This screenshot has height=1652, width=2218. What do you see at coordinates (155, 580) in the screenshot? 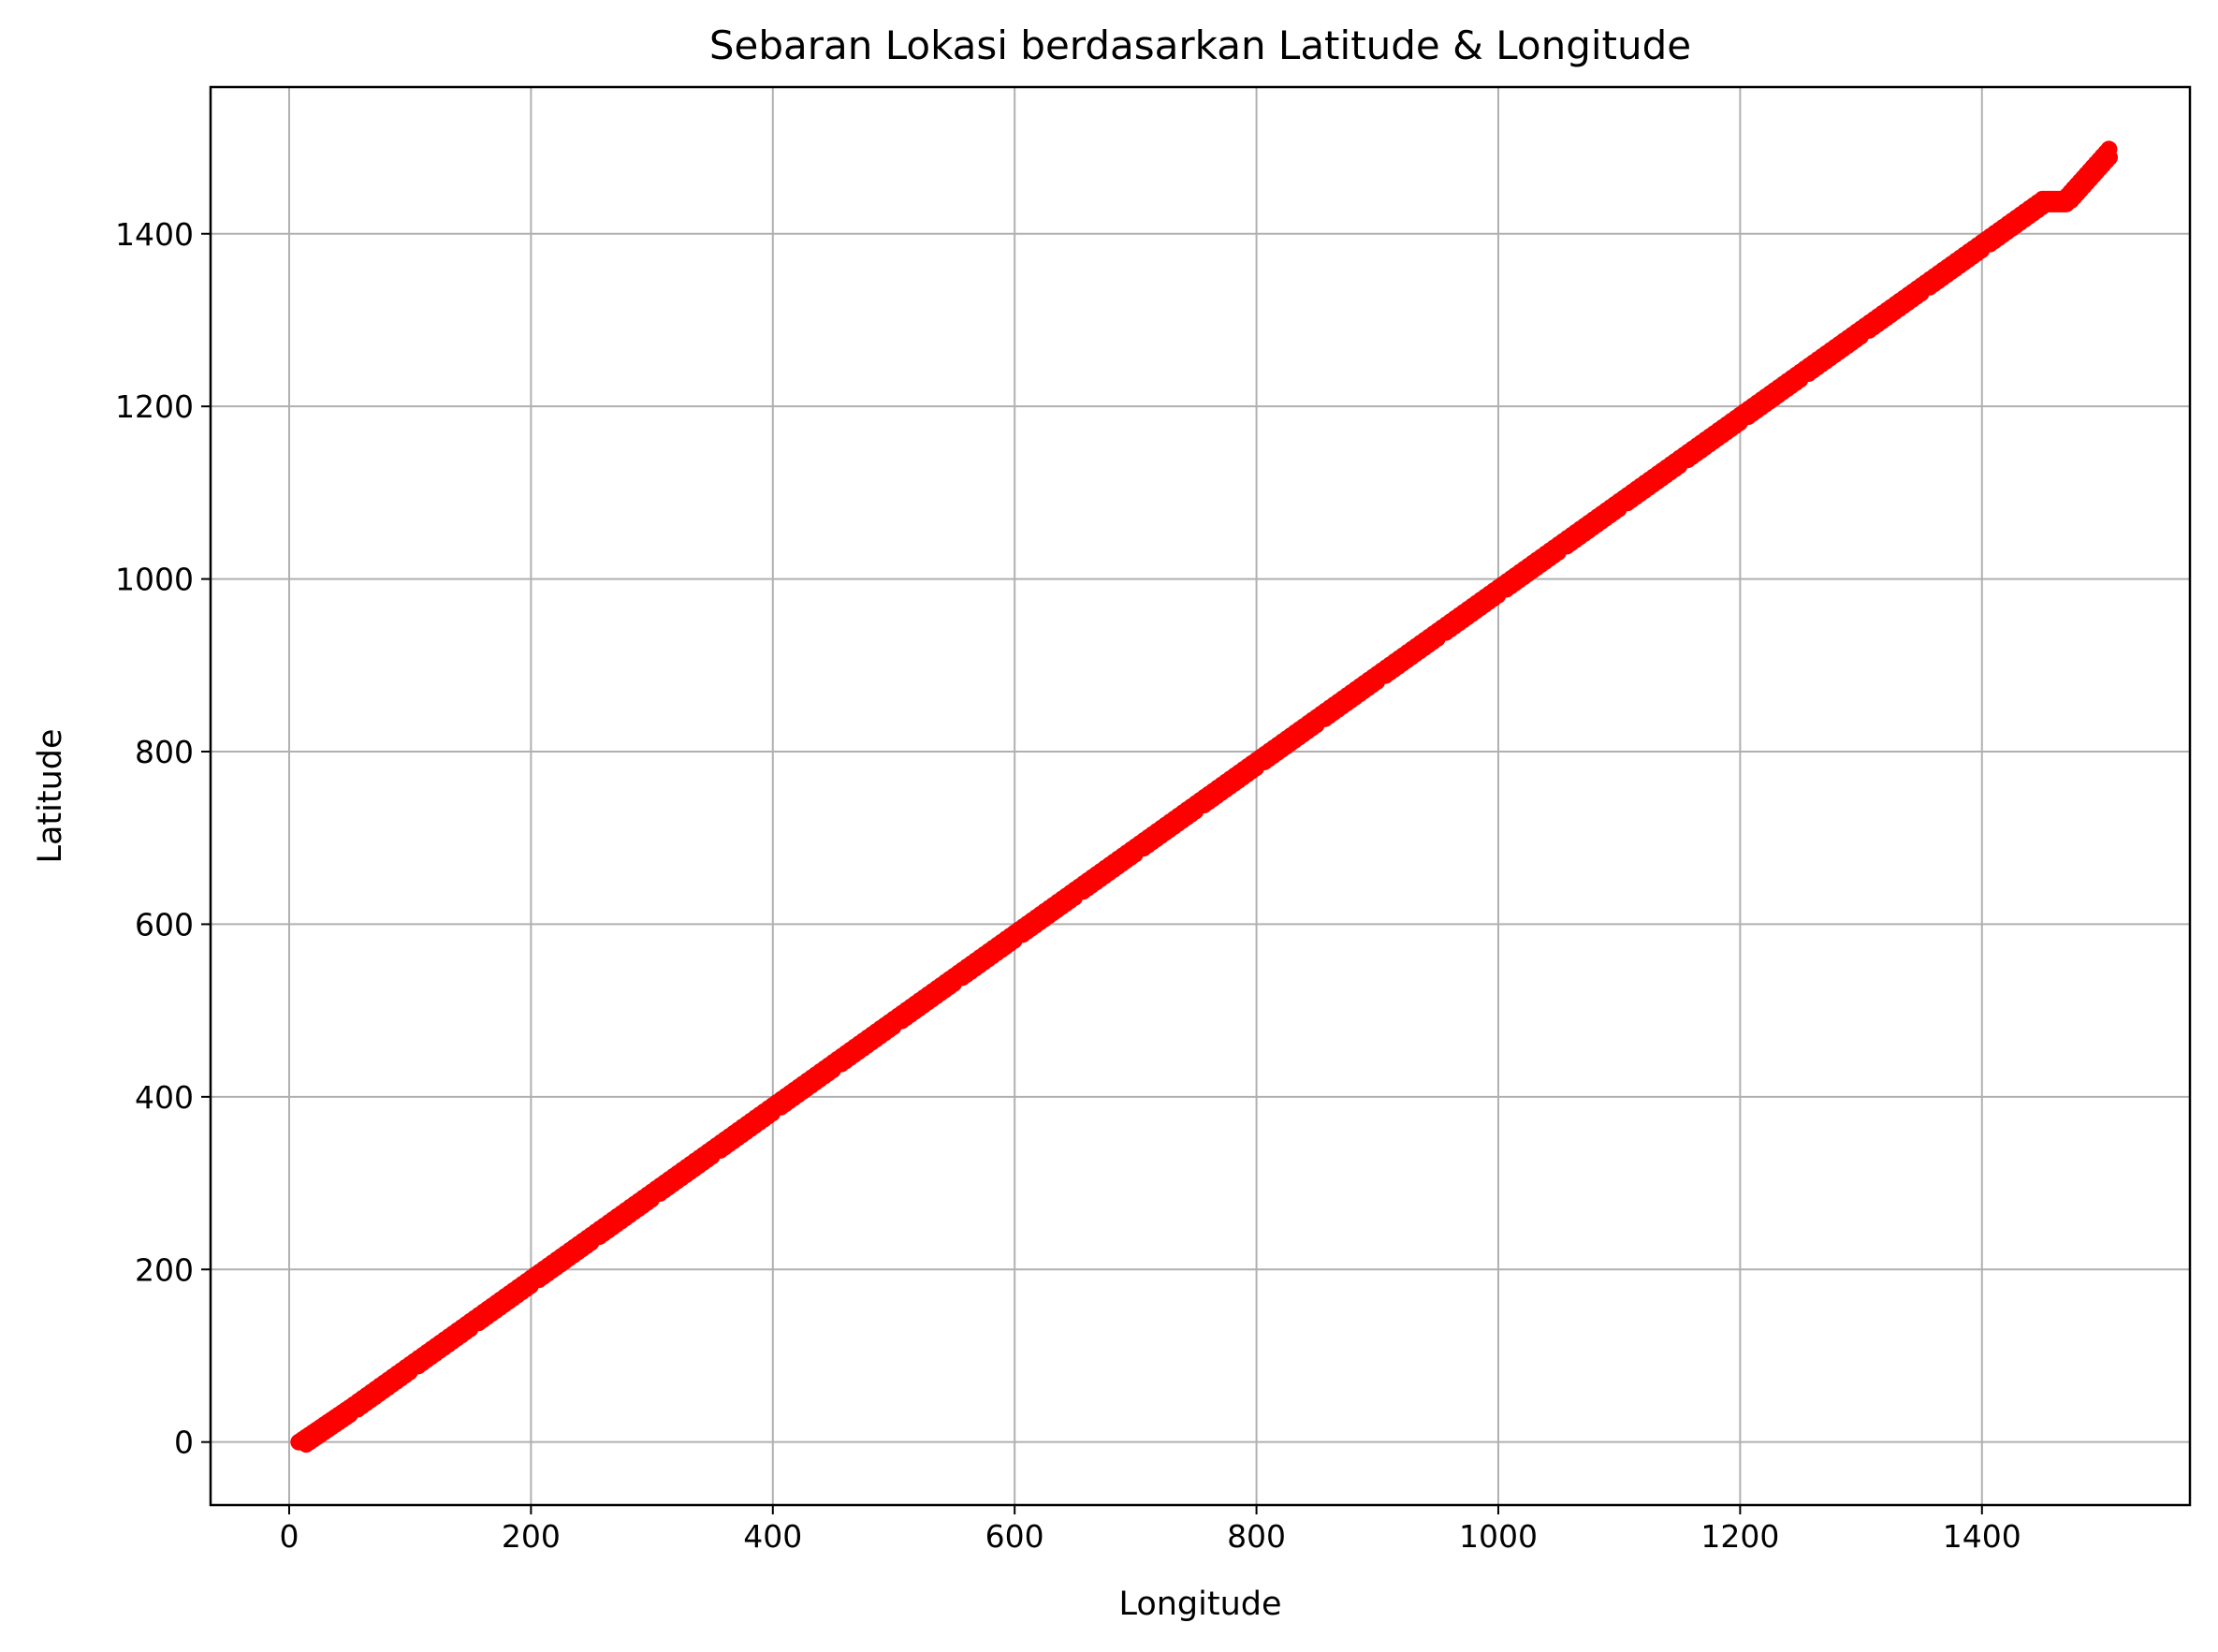
I see `y-tick-label: 1000` at bounding box center [155, 580].